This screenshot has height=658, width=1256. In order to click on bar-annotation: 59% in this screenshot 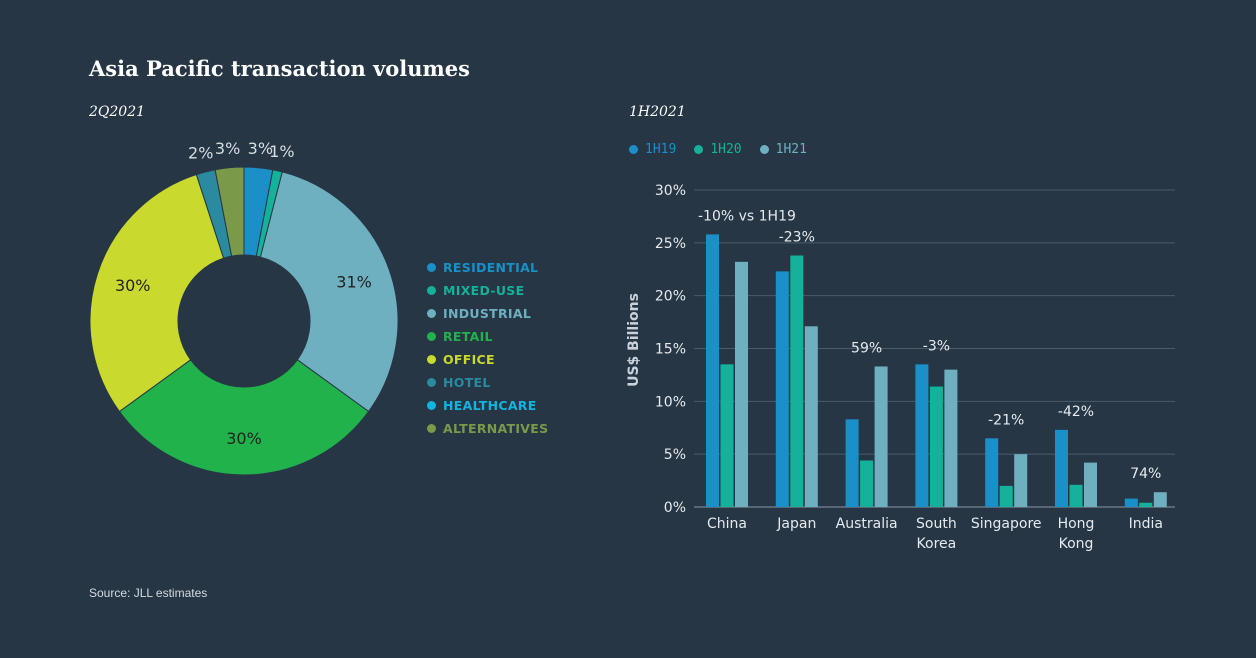, I will do `click(866, 348)`.